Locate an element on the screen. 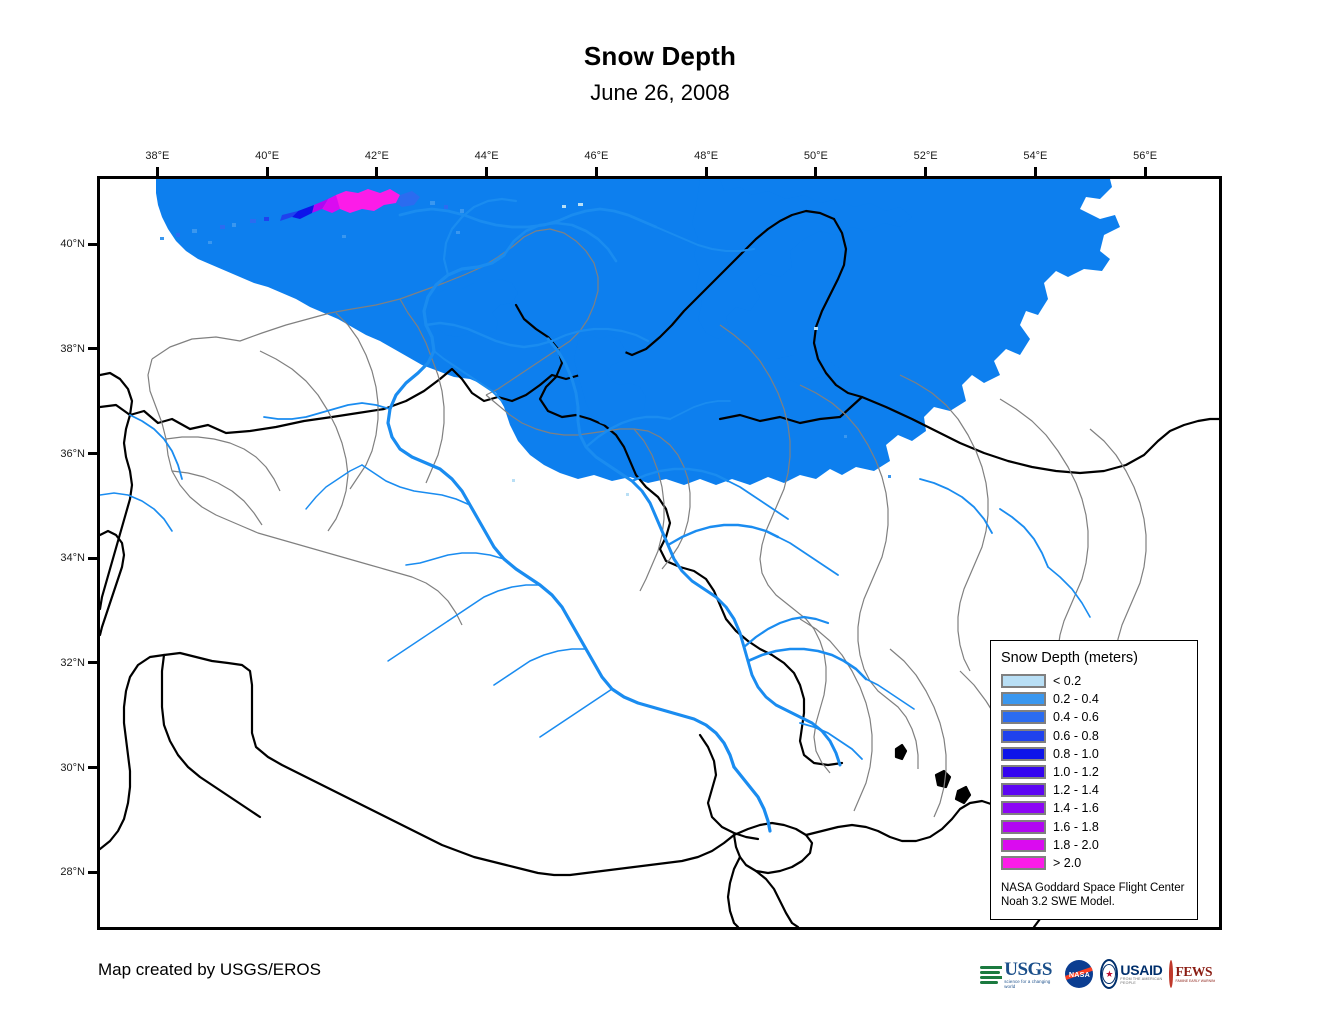 The image size is (1320, 1020). legend-row: > 2.0 is located at coordinates (1099, 863).